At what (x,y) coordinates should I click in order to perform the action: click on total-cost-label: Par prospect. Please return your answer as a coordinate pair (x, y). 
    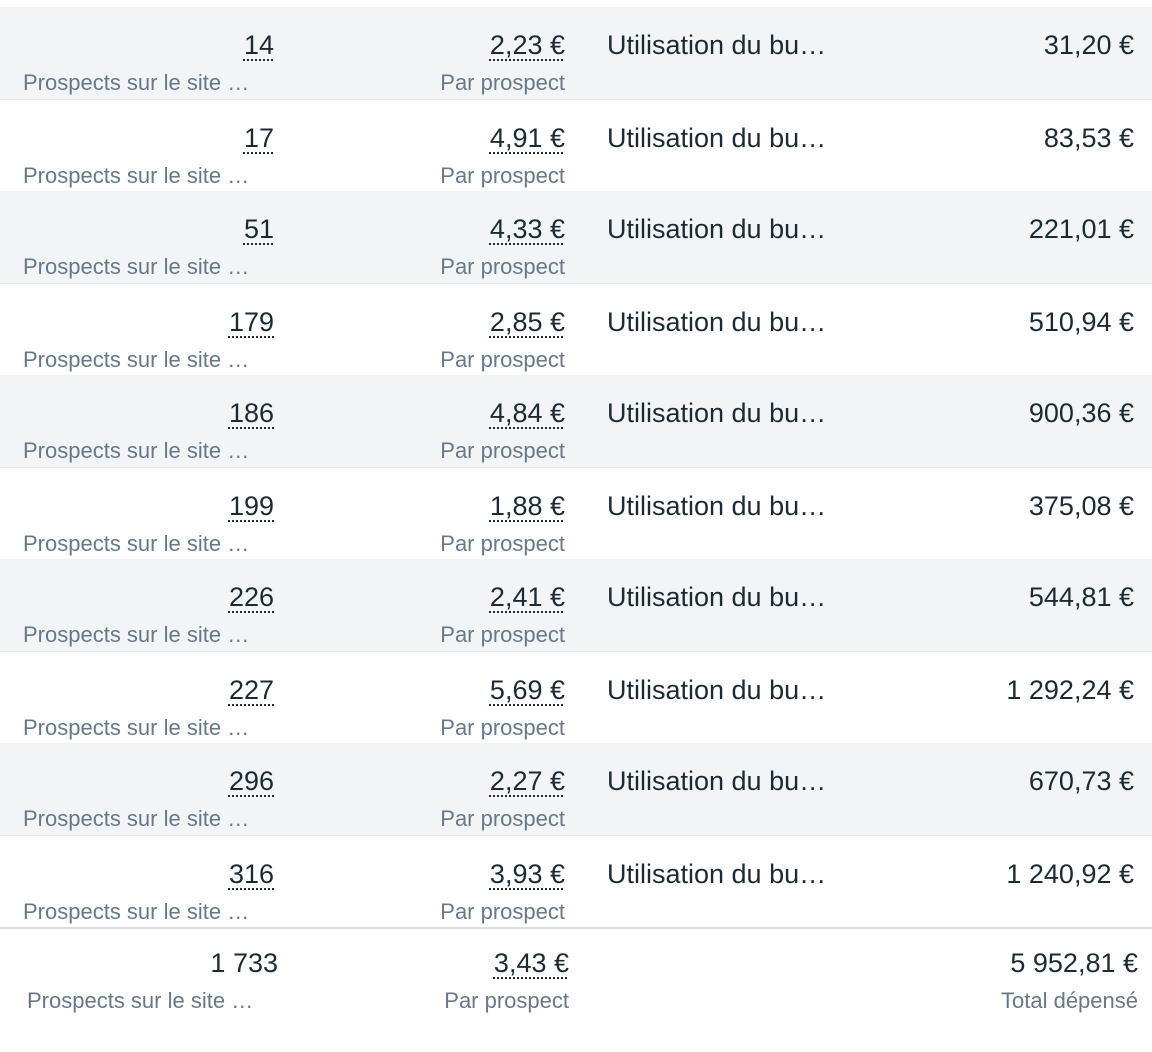
    Looking at the image, I should click on (506, 1000).